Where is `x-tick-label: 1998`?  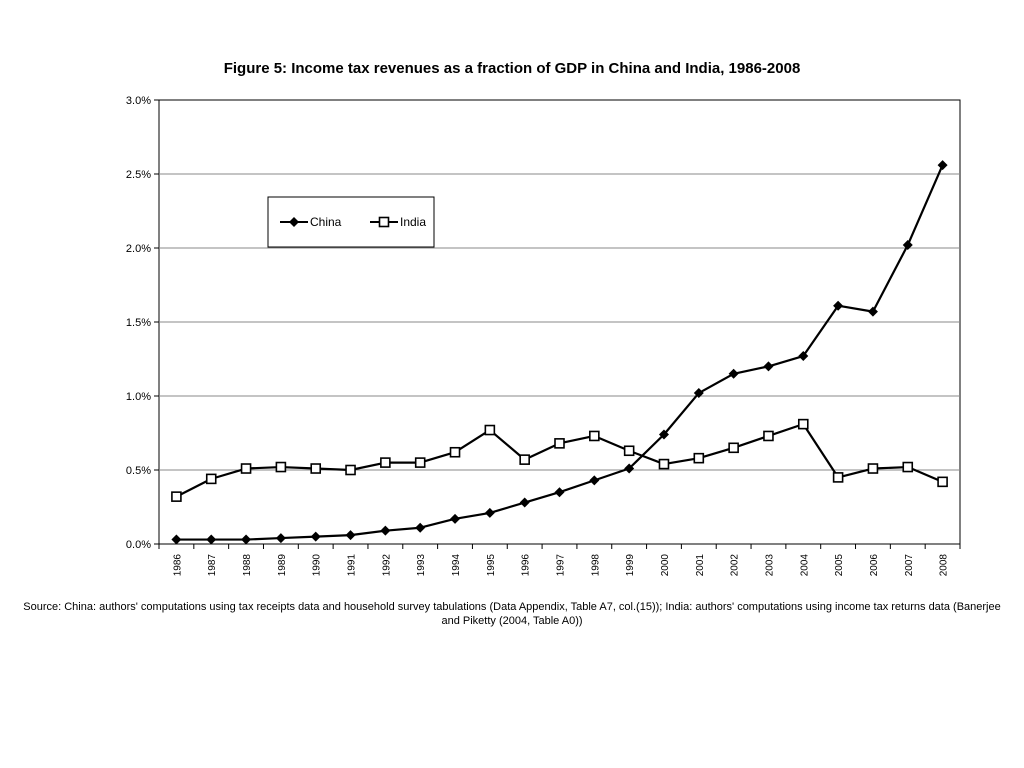
x-tick-label: 1998 is located at coordinates (595, 565).